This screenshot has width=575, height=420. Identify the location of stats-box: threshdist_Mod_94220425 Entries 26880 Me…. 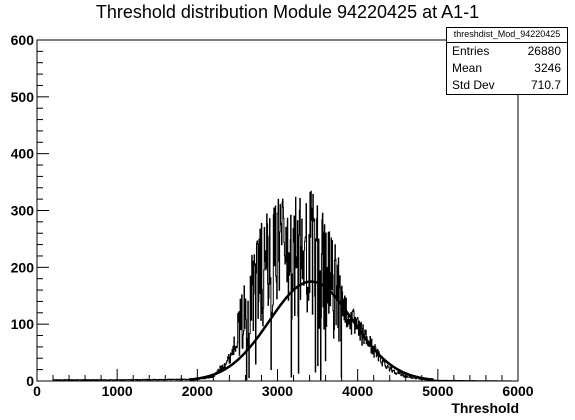
(507, 61).